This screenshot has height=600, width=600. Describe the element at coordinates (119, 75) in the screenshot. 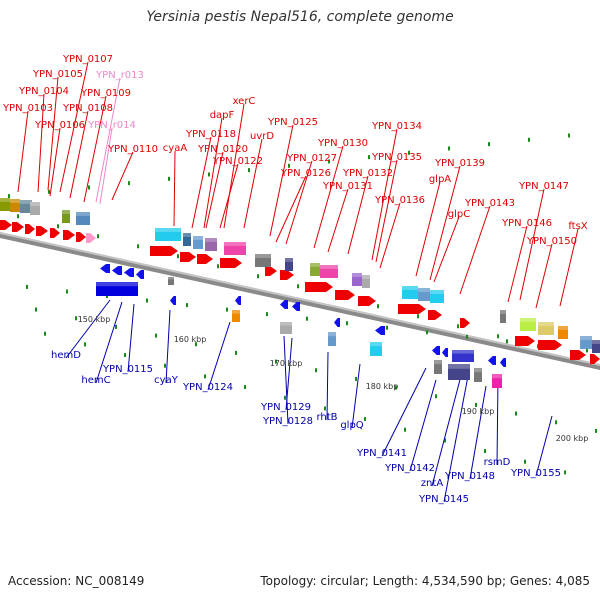

I see `gene-label-ypn-r013: YPN_r013` at that location.